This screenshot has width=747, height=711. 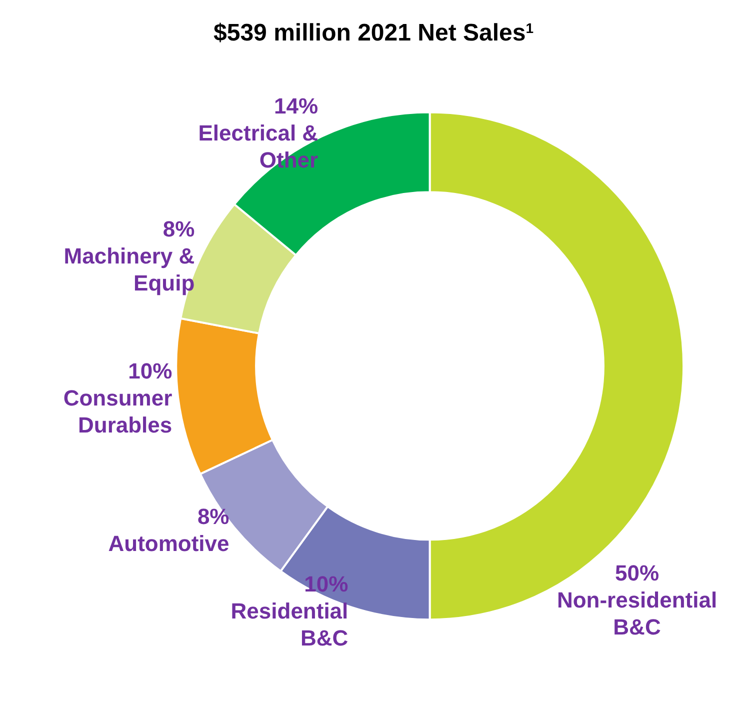 I want to click on slice-label: Automotive, so click(x=169, y=543).